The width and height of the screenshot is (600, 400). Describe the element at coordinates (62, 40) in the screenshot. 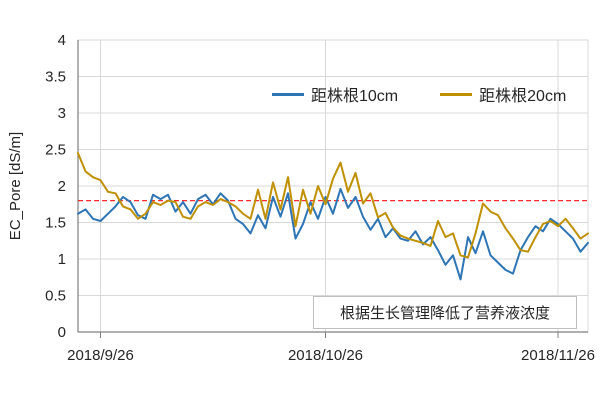

I see `y-tick-label: 4` at that location.